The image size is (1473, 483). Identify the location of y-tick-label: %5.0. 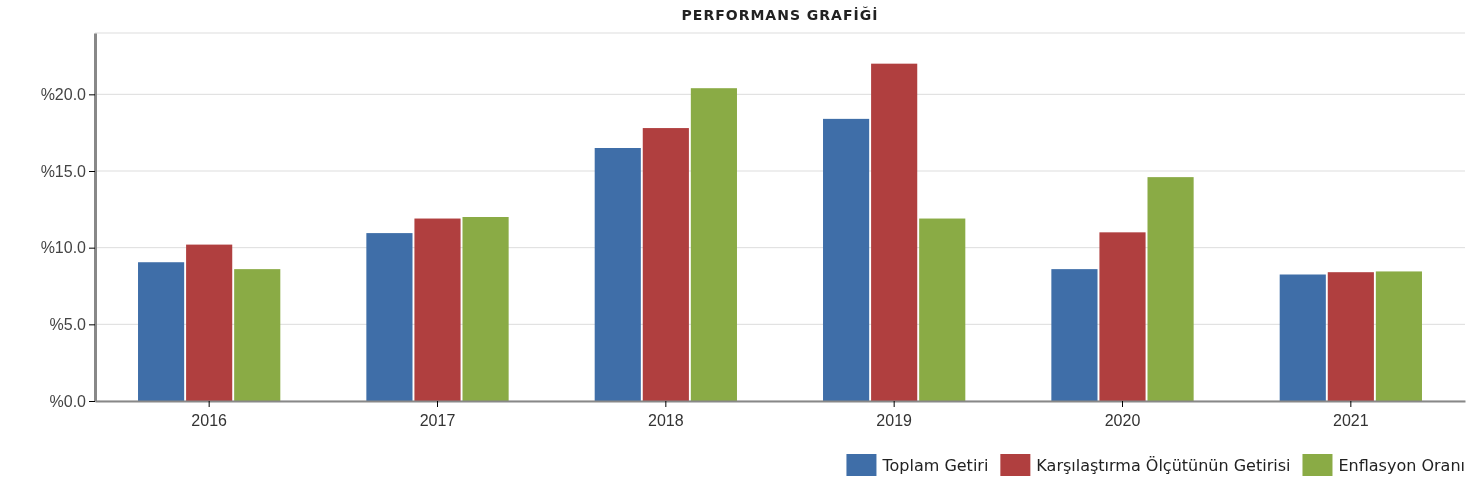
(68, 324).